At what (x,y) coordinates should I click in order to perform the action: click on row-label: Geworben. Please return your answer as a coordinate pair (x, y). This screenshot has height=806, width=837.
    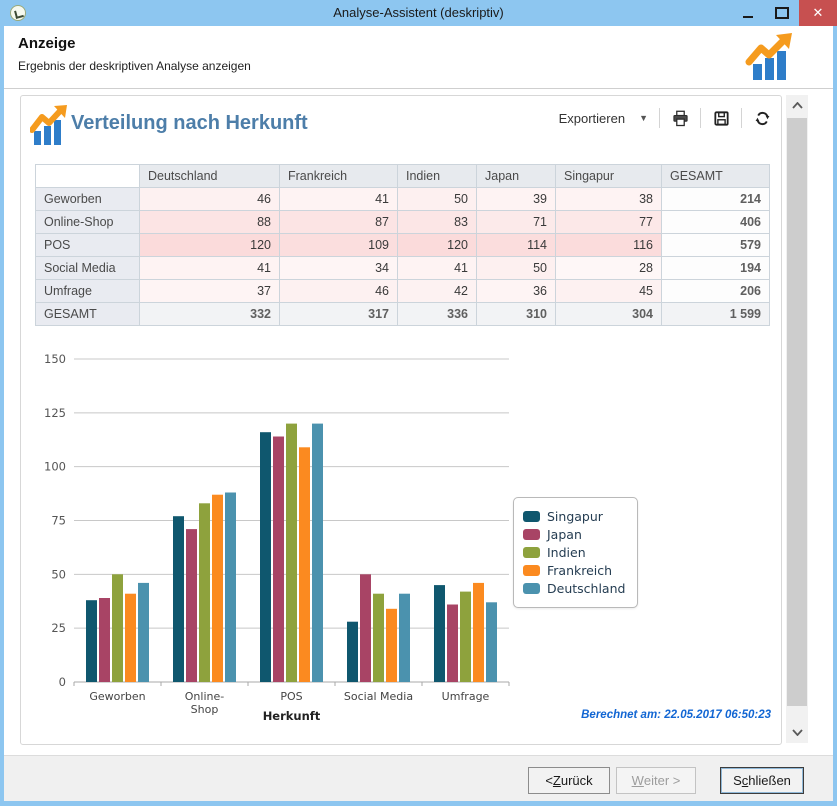
    Looking at the image, I should click on (87, 199).